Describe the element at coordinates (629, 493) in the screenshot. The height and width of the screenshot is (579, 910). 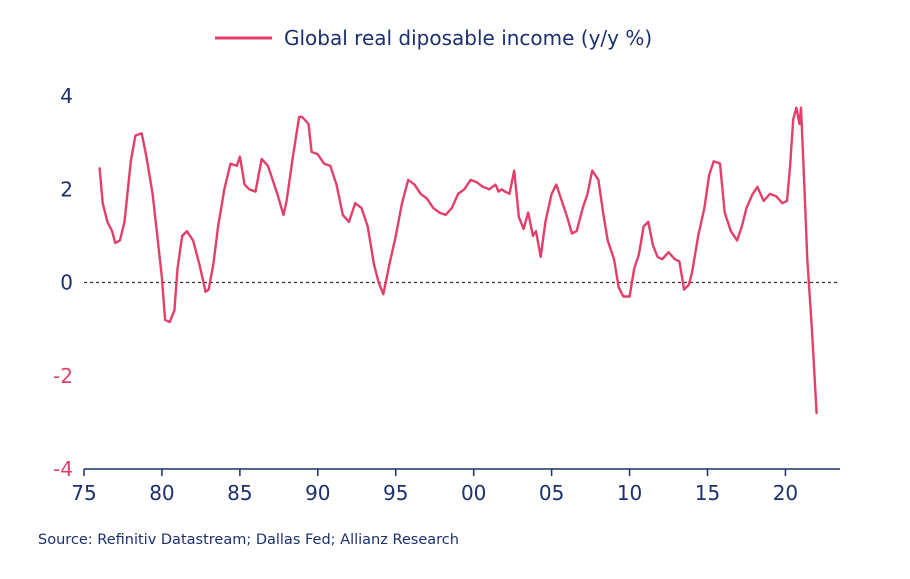
I see `x-tick-label: 10` at that location.